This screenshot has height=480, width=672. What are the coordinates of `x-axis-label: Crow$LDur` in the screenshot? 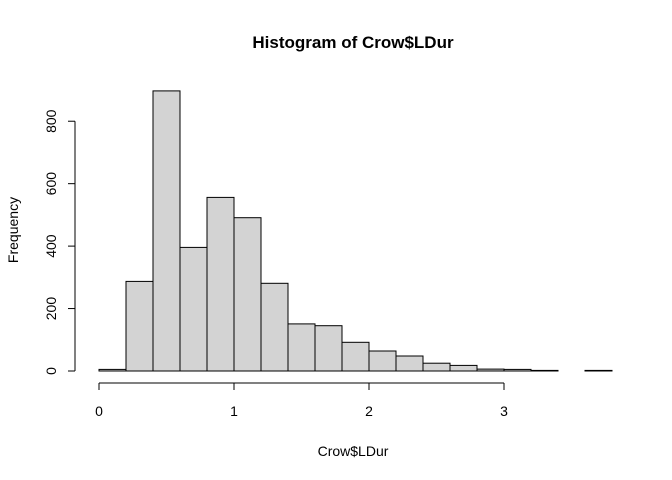 It's located at (353, 451).